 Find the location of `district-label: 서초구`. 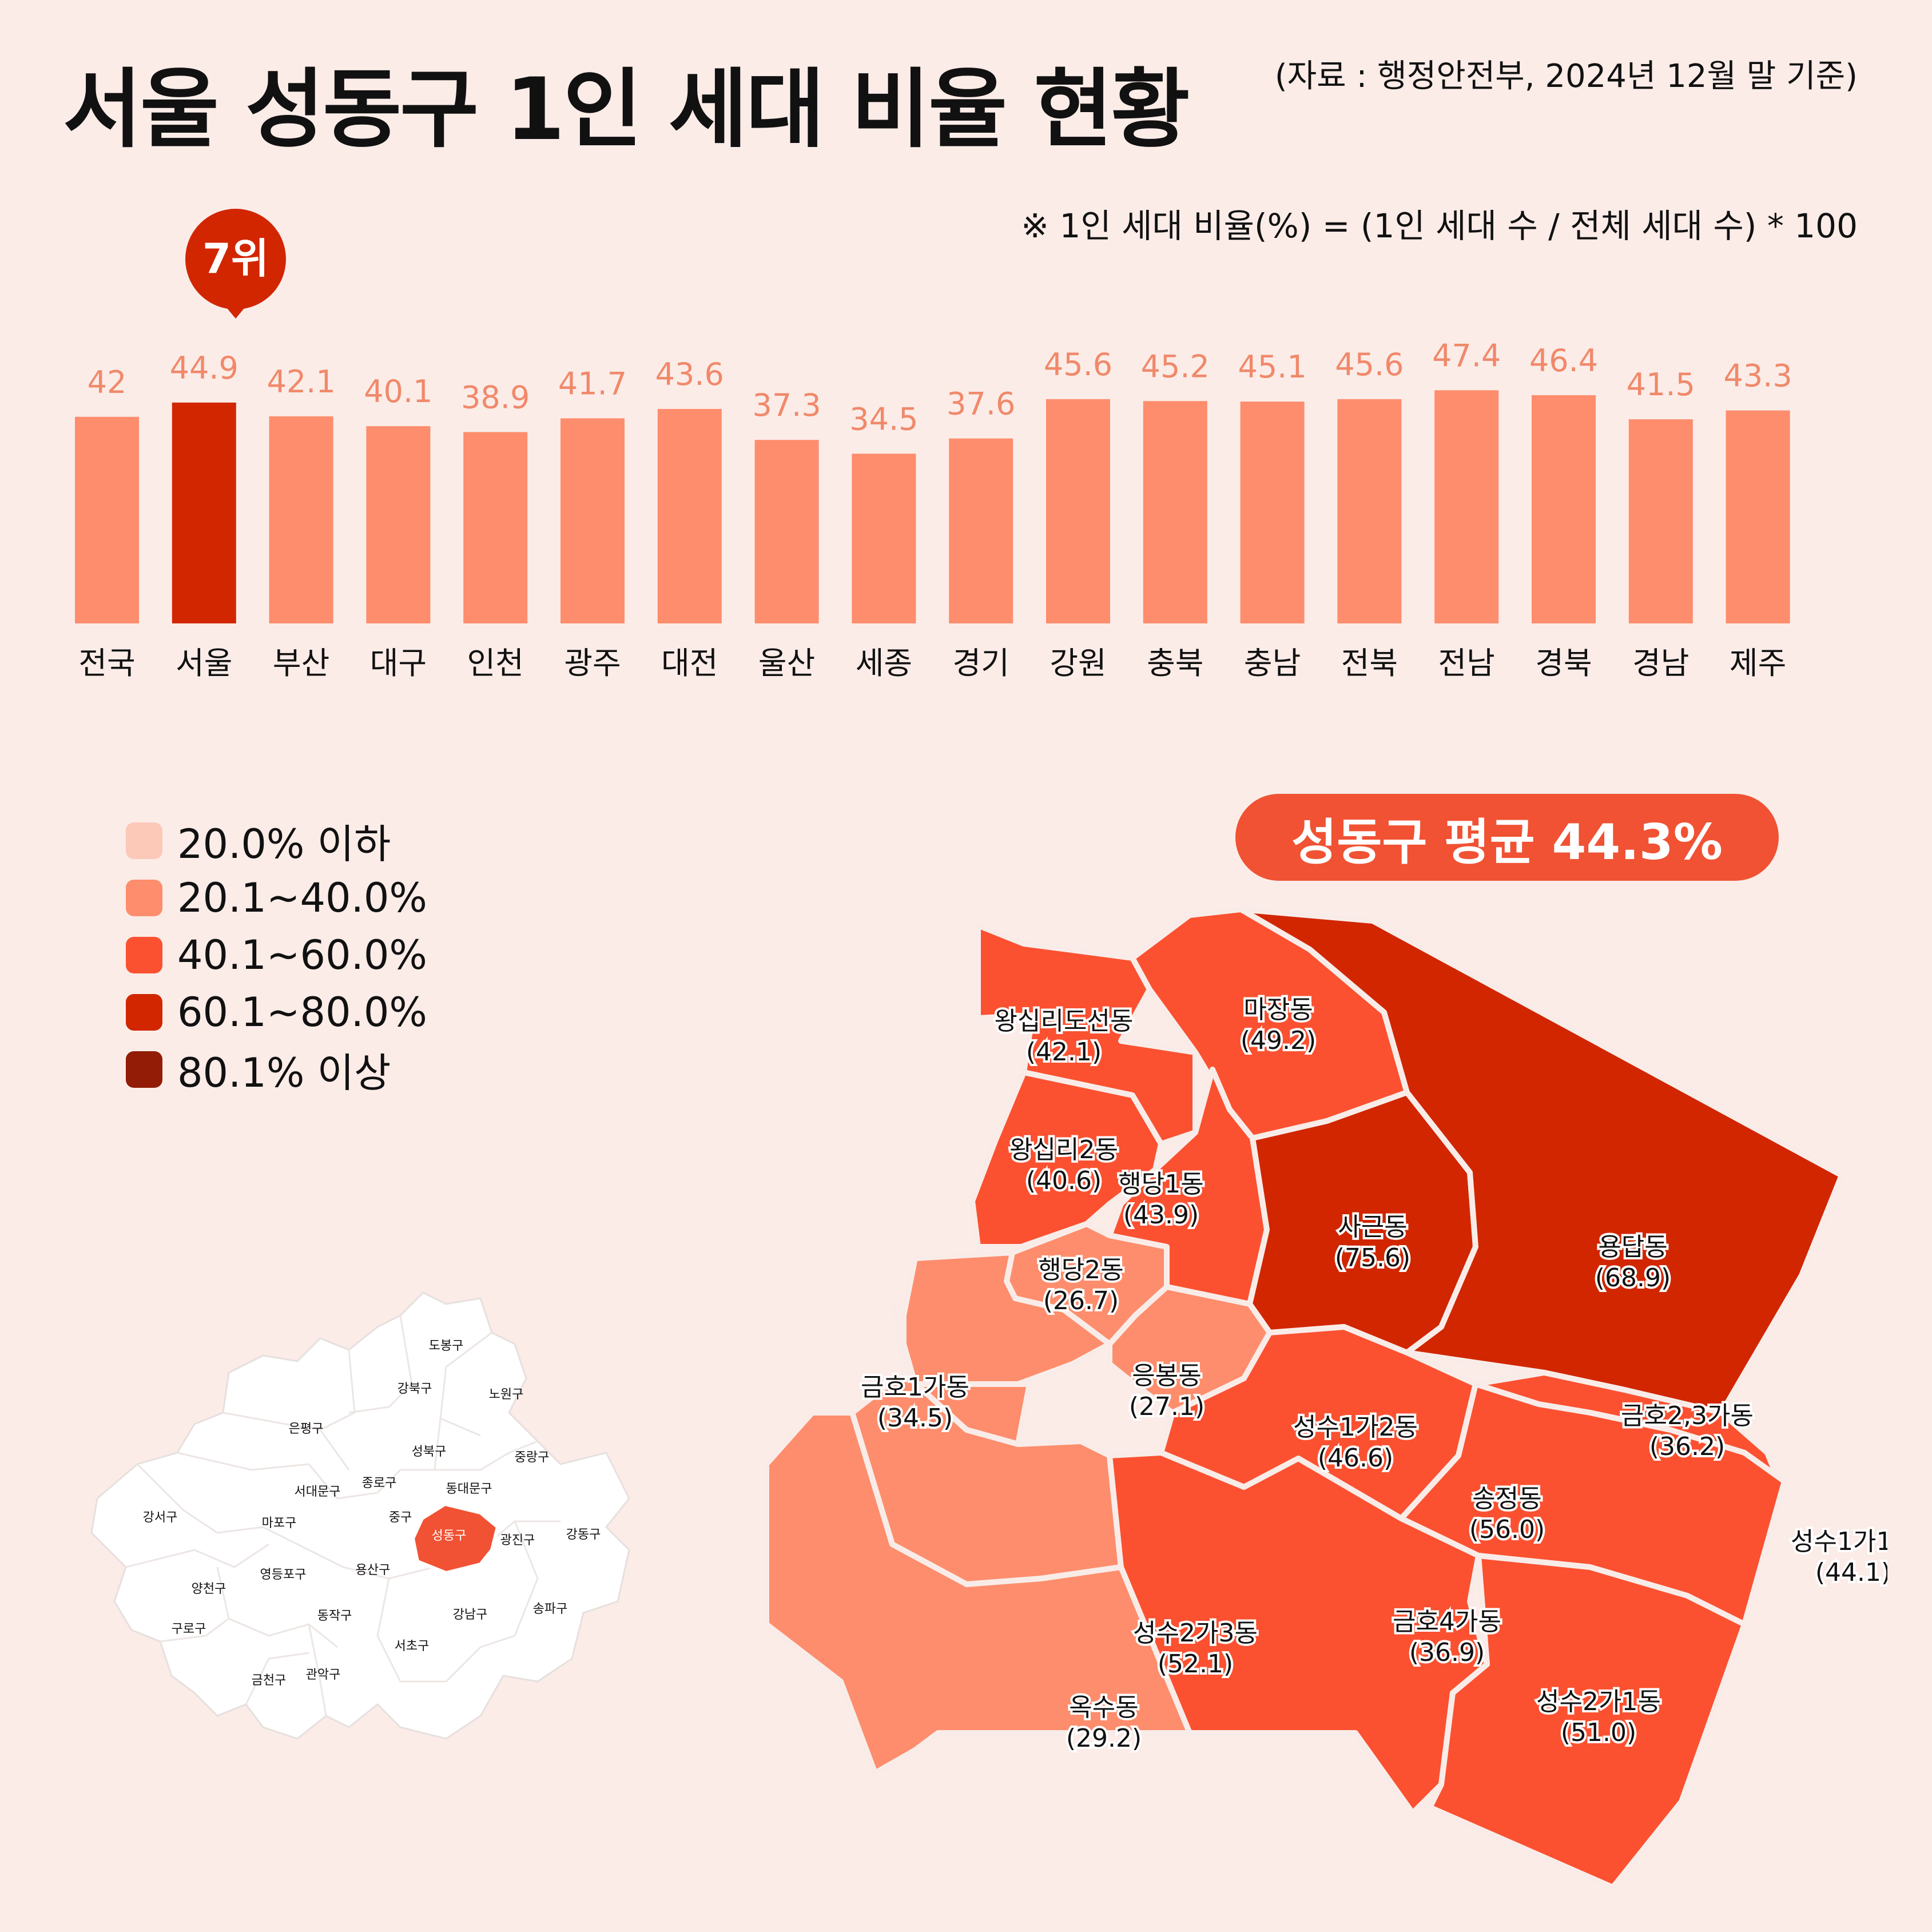

district-label: 서초구 is located at coordinates (412, 1646).